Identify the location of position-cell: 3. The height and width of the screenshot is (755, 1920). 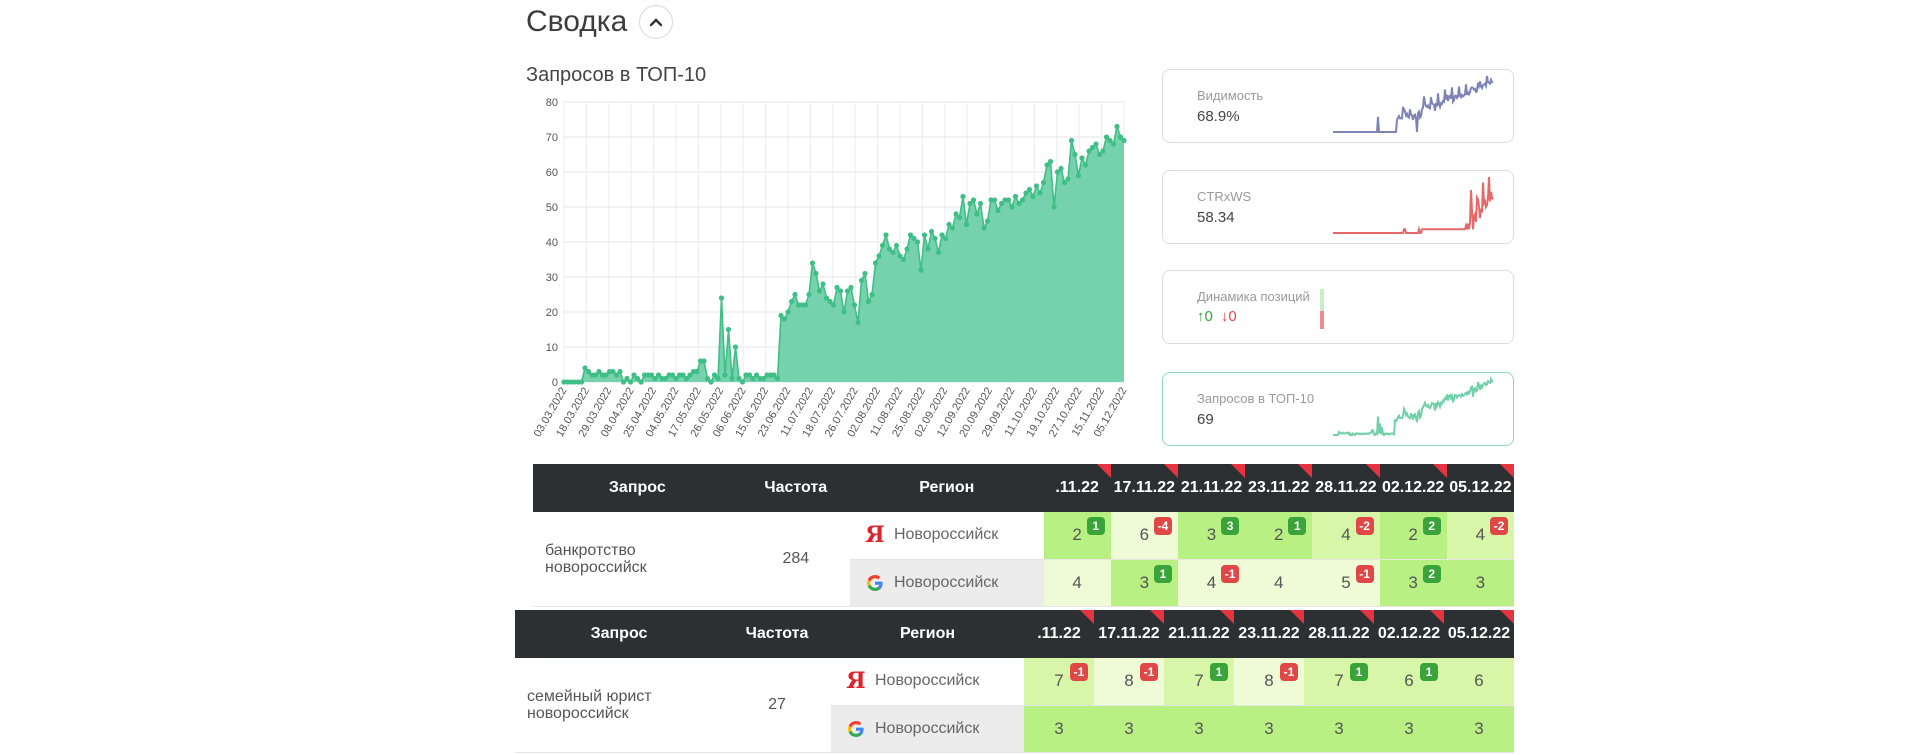
(1339, 729).